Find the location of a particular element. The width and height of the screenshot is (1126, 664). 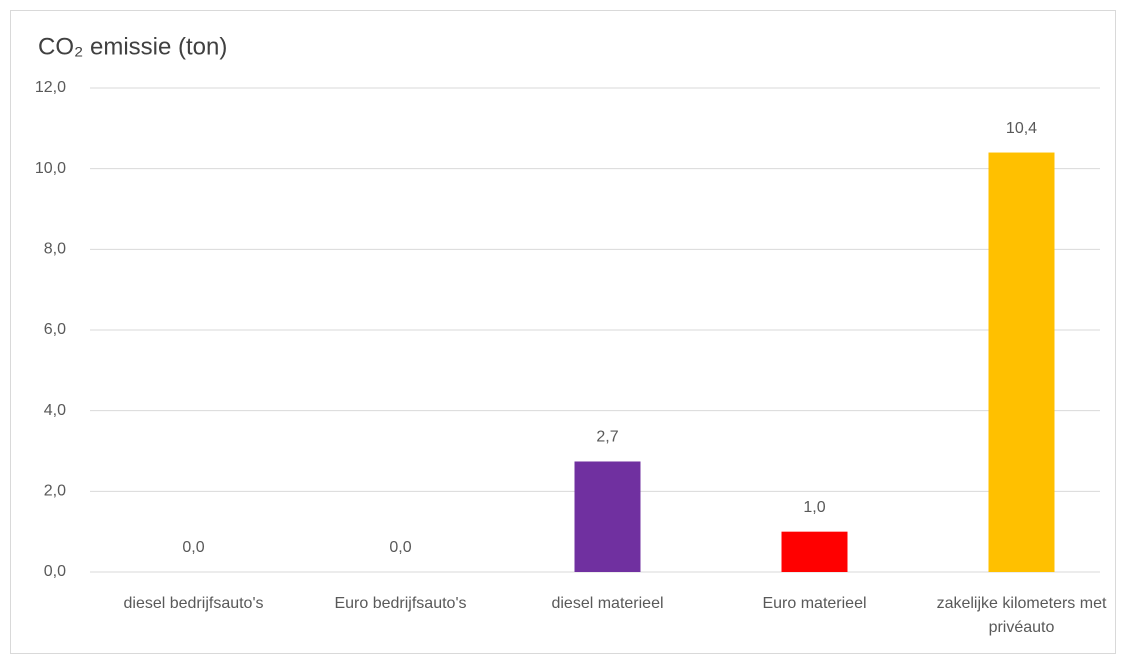

x-tick-label: Euro materieel is located at coordinates (814, 603).